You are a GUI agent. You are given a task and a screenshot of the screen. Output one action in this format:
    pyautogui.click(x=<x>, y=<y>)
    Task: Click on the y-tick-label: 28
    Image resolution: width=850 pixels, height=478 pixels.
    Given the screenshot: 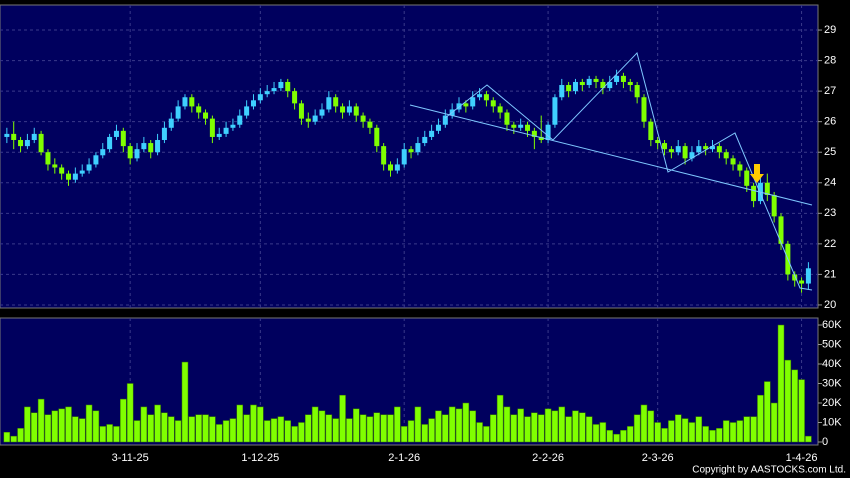 What is the action you would take?
    pyautogui.click(x=830, y=60)
    